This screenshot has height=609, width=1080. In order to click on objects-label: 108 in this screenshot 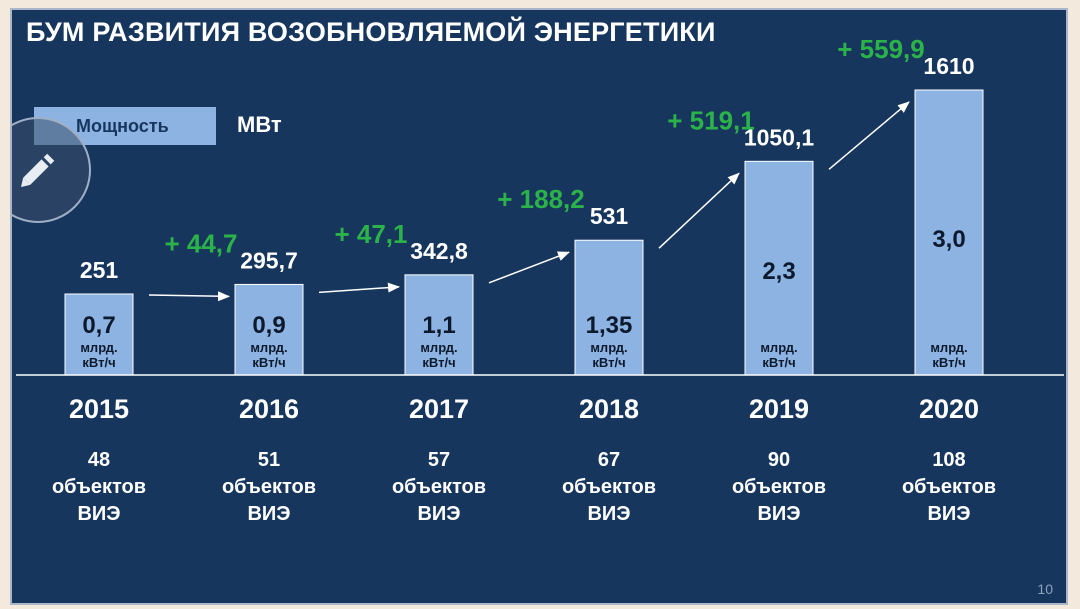, I will do `click(948, 460)`.